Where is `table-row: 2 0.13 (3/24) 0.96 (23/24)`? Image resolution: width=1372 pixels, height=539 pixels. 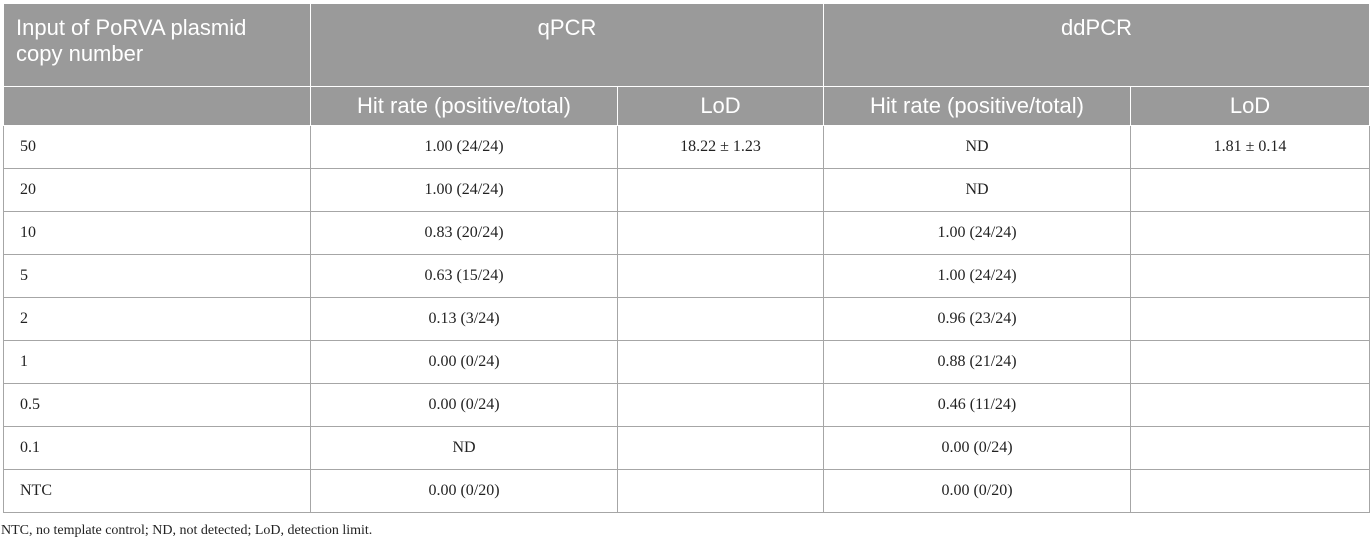
table-row: 2 0.13 (3/24) 0.96 (23/24) is located at coordinates (687, 319).